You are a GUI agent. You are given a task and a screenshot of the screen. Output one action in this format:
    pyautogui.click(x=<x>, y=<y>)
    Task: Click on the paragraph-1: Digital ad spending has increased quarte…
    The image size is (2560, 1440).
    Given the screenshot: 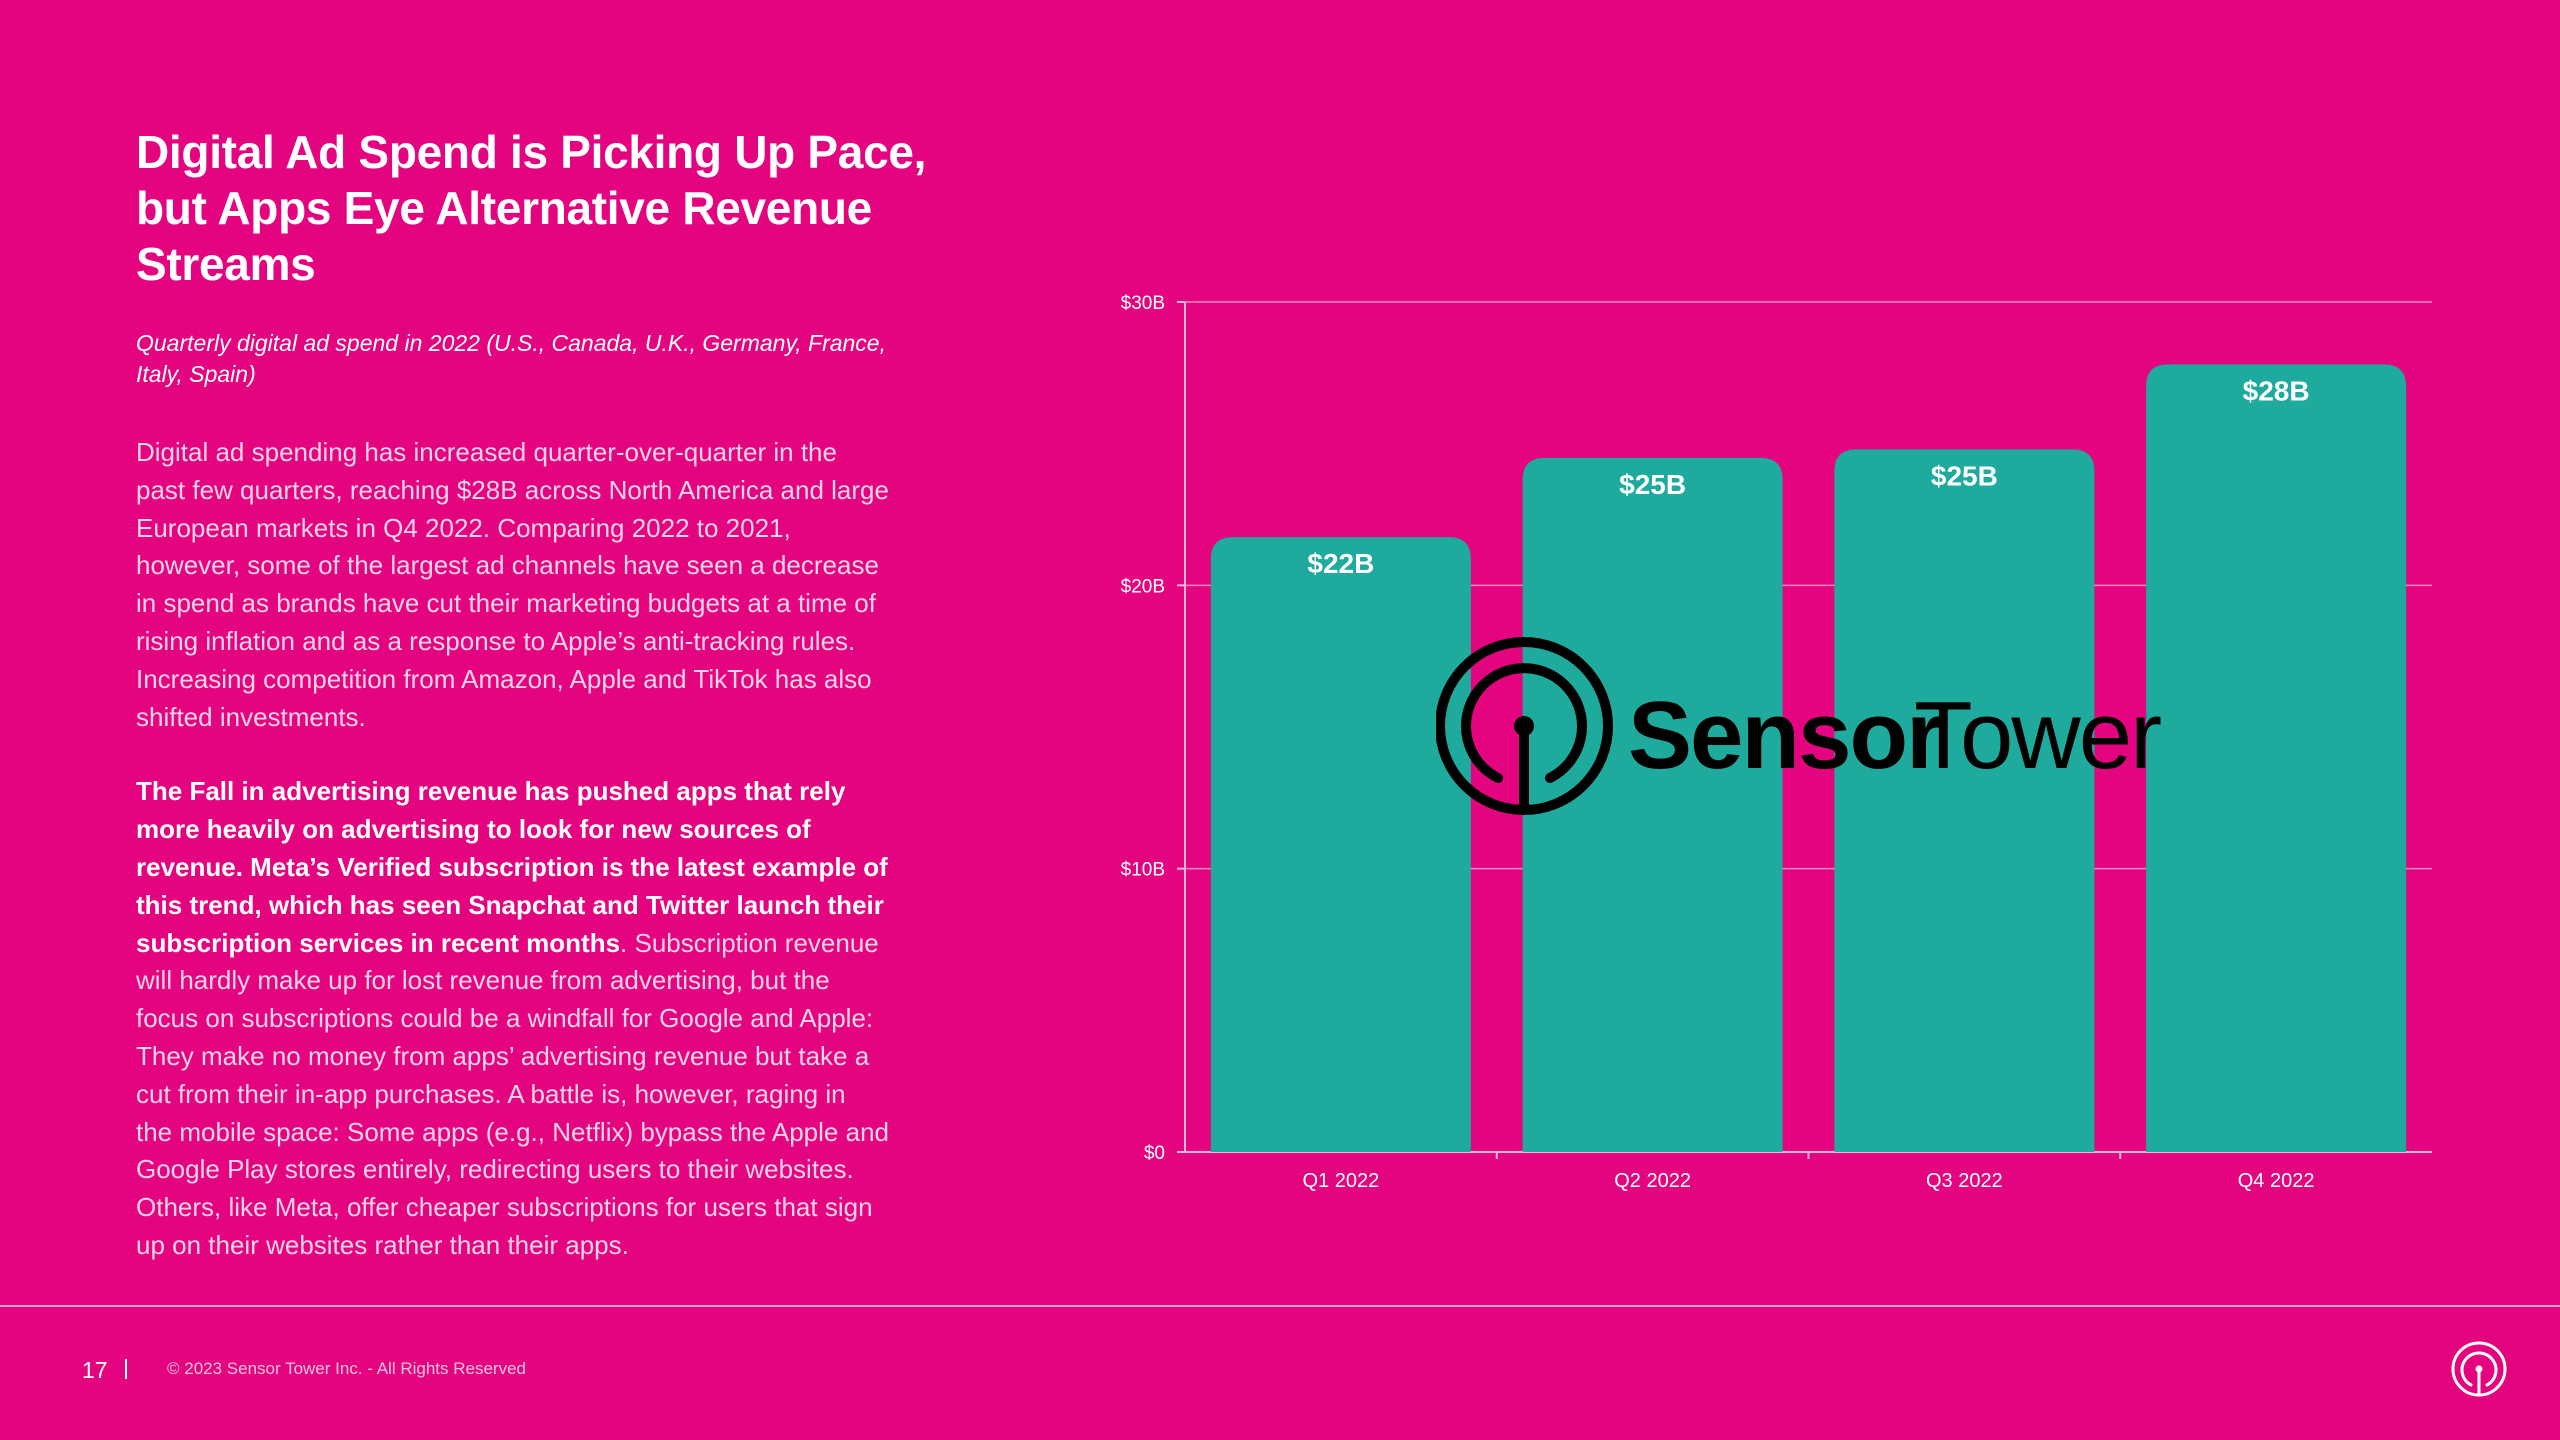 What is the action you would take?
    pyautogui.click(x=512, y=584)
    